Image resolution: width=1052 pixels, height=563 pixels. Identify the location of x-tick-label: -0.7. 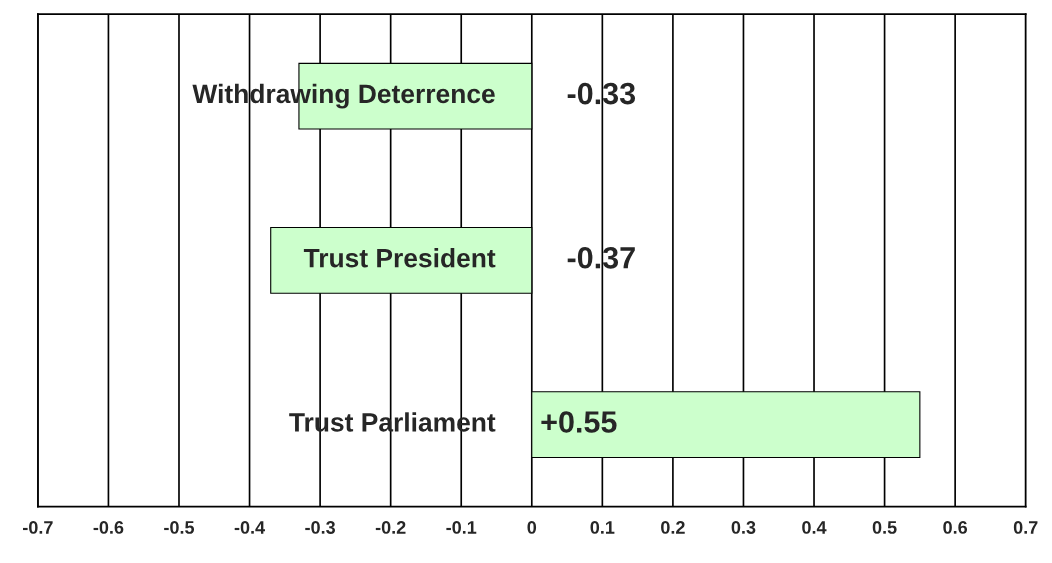
(38, 527).